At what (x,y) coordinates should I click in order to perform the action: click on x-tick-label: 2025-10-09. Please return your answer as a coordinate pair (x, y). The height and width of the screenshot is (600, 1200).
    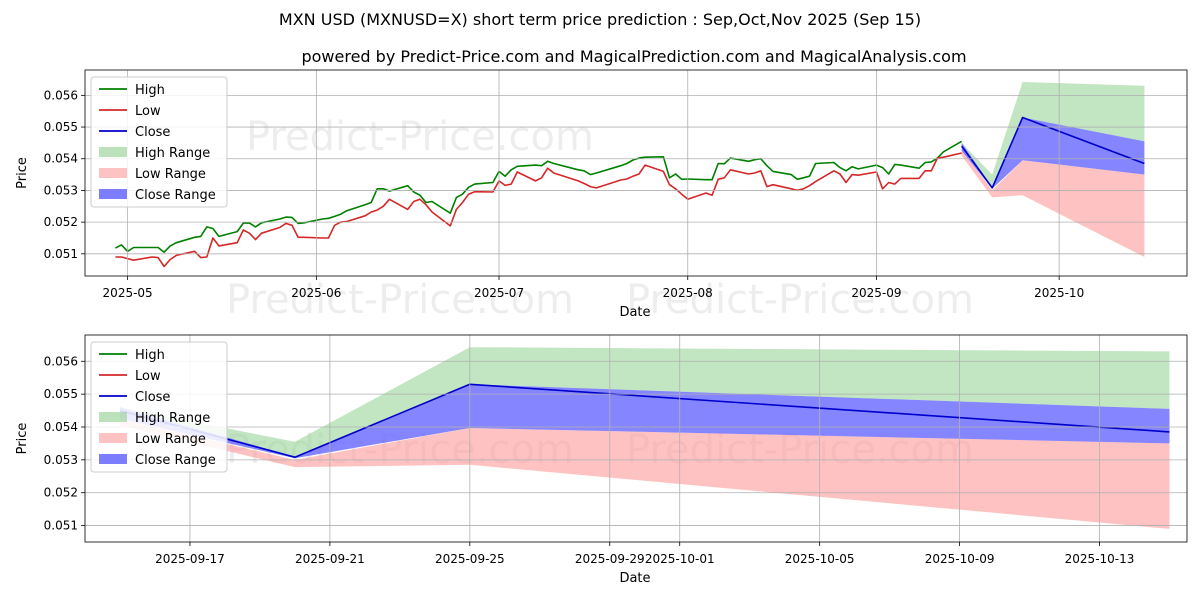
    Looking at the image, I should click on (960, 559).